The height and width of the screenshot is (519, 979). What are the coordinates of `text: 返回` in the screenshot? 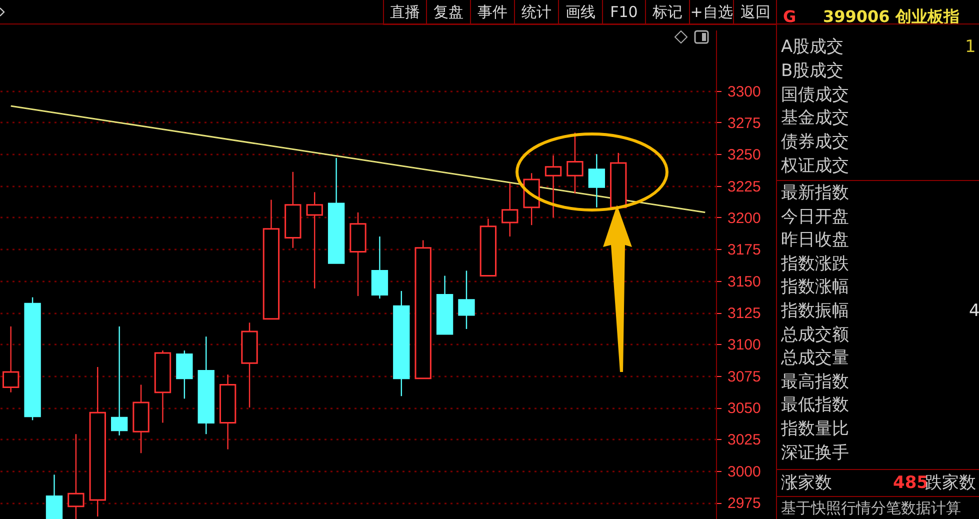 It's located at (755, 12).